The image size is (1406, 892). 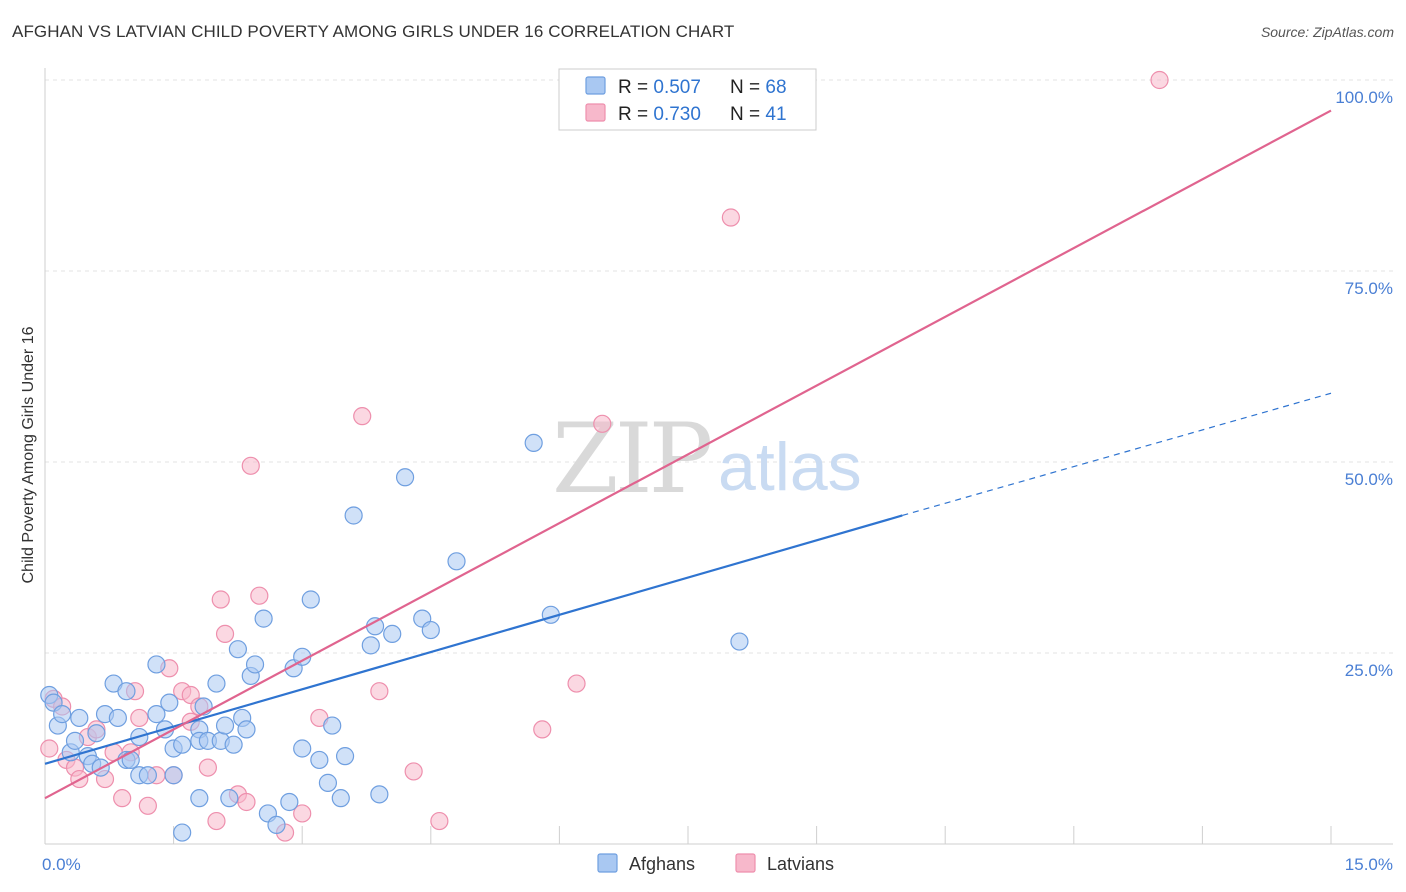 What do you see at coordinates (607, 863) in the screenshot?
I see `bottom-legend-swatch-afghans` at bounding box center [607, 863].